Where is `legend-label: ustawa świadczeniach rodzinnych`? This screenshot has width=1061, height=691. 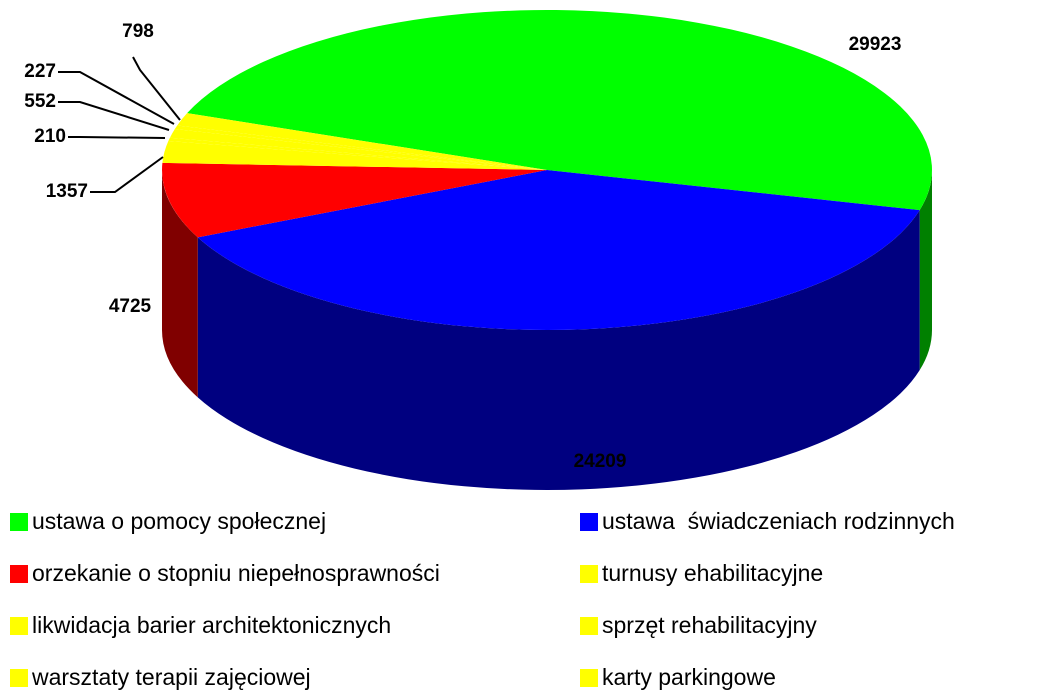
legend-label: ustawa świadczeniach rodzinnych is located at coordinates (778, 521).